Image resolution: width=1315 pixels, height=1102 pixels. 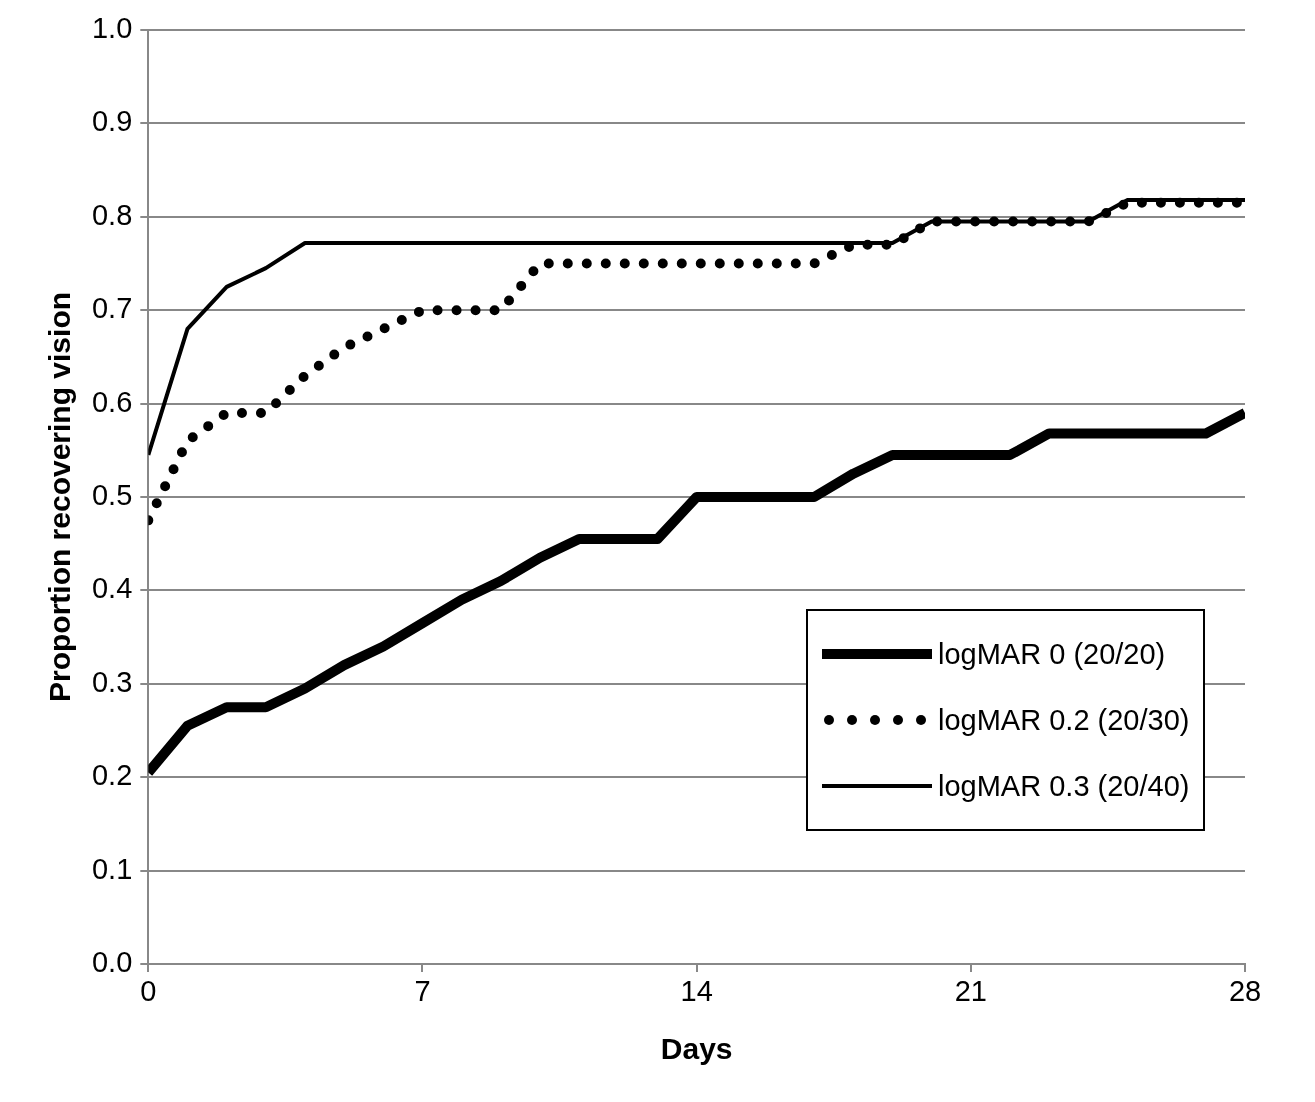 I want to click on y-tick-label: 0.3, so click(x=112, y=681).